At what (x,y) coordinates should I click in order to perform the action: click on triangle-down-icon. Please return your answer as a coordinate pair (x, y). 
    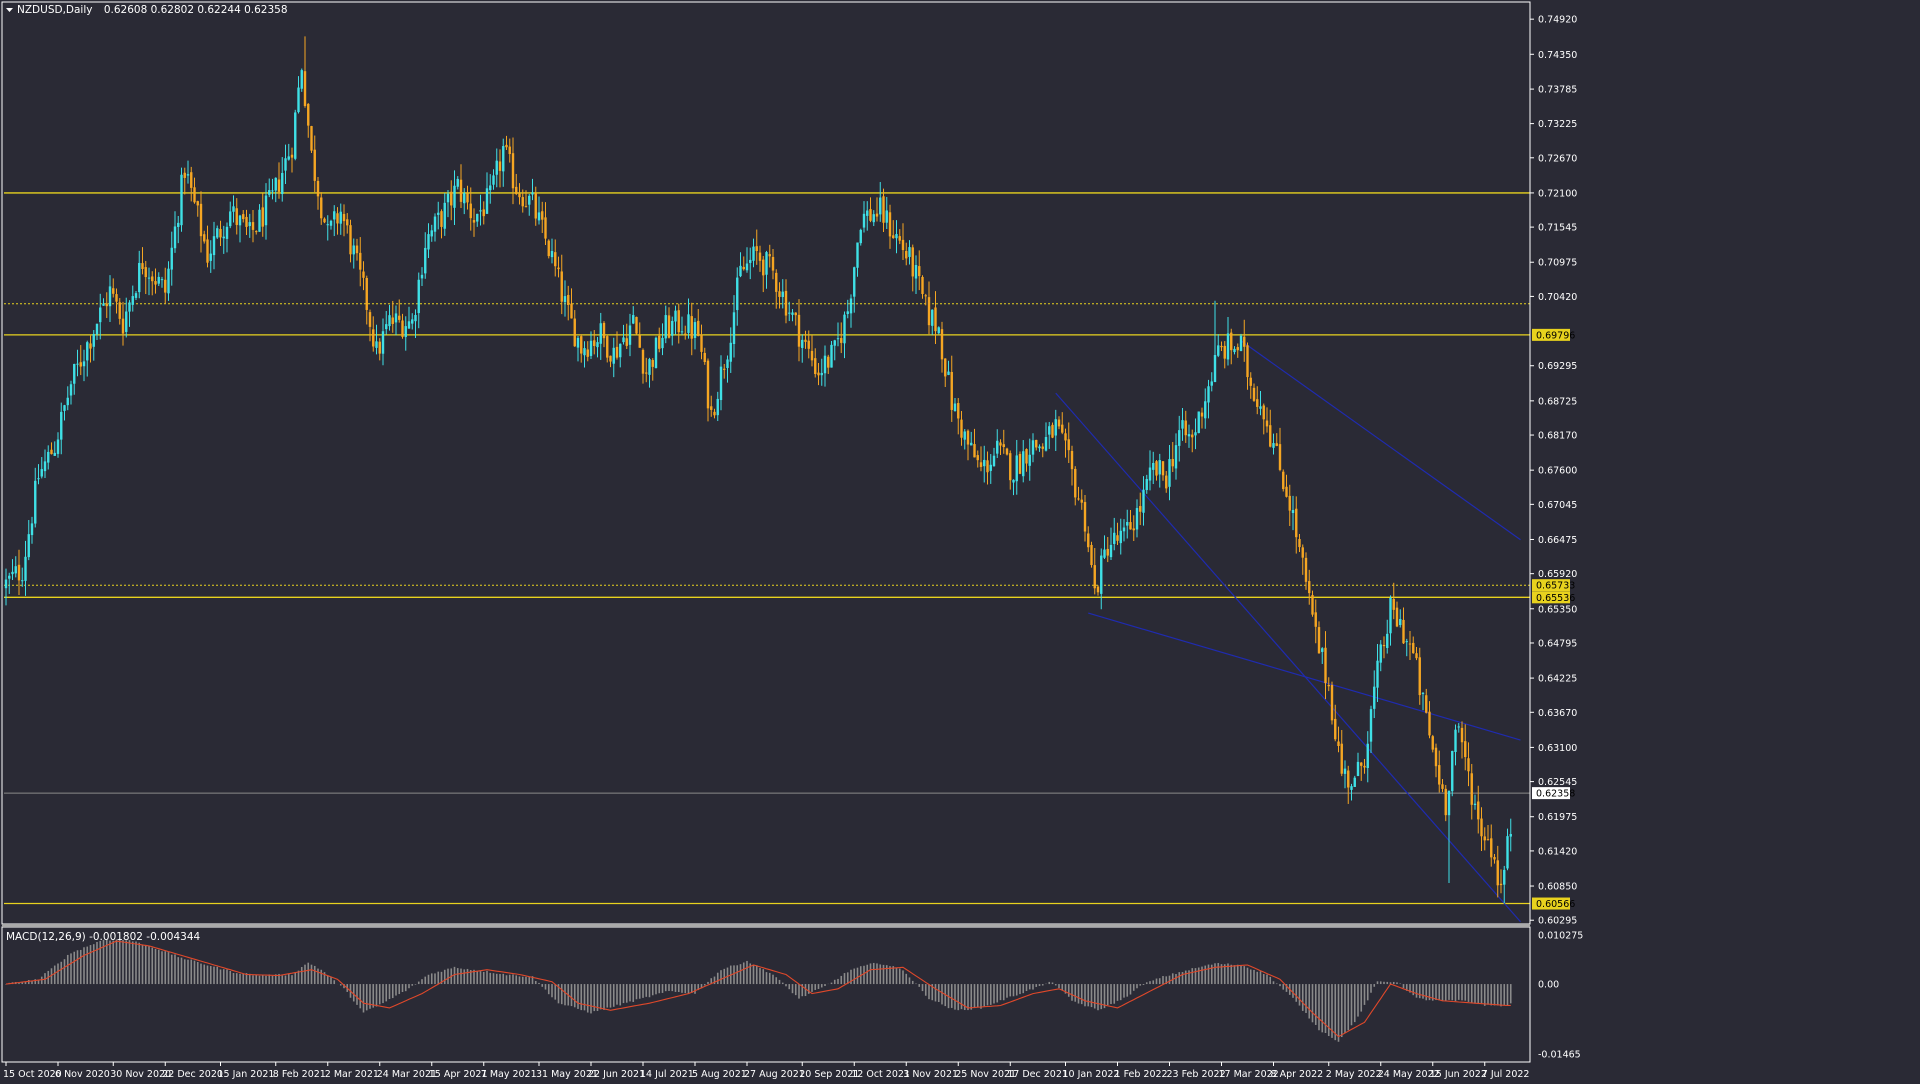
    Looking at the image, I should click on (9, 10).